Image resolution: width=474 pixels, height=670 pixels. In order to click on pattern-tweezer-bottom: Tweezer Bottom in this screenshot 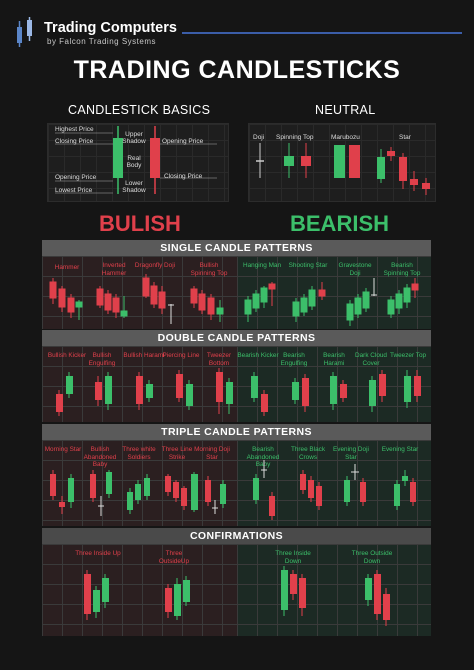, I will do `click(219, 359)`.